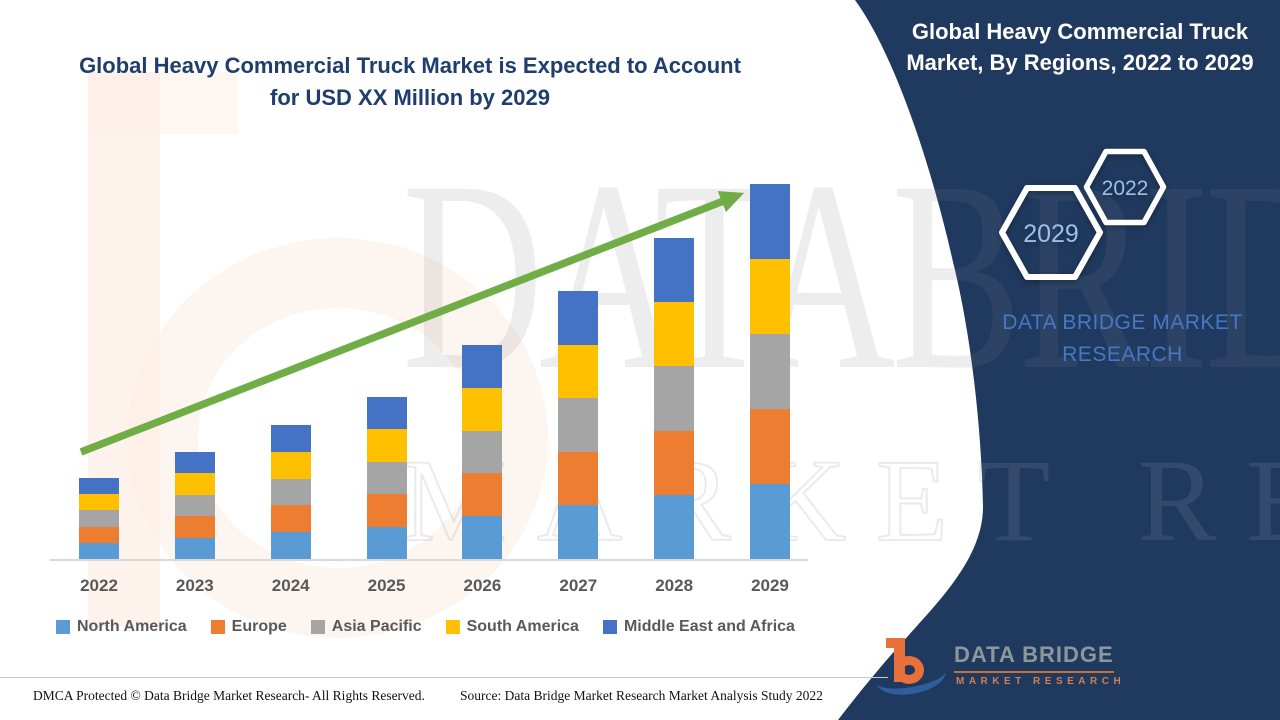  I want to click on brand-text: DATA BRIDGE MARKET RESEARCH, so click(1120, 339).